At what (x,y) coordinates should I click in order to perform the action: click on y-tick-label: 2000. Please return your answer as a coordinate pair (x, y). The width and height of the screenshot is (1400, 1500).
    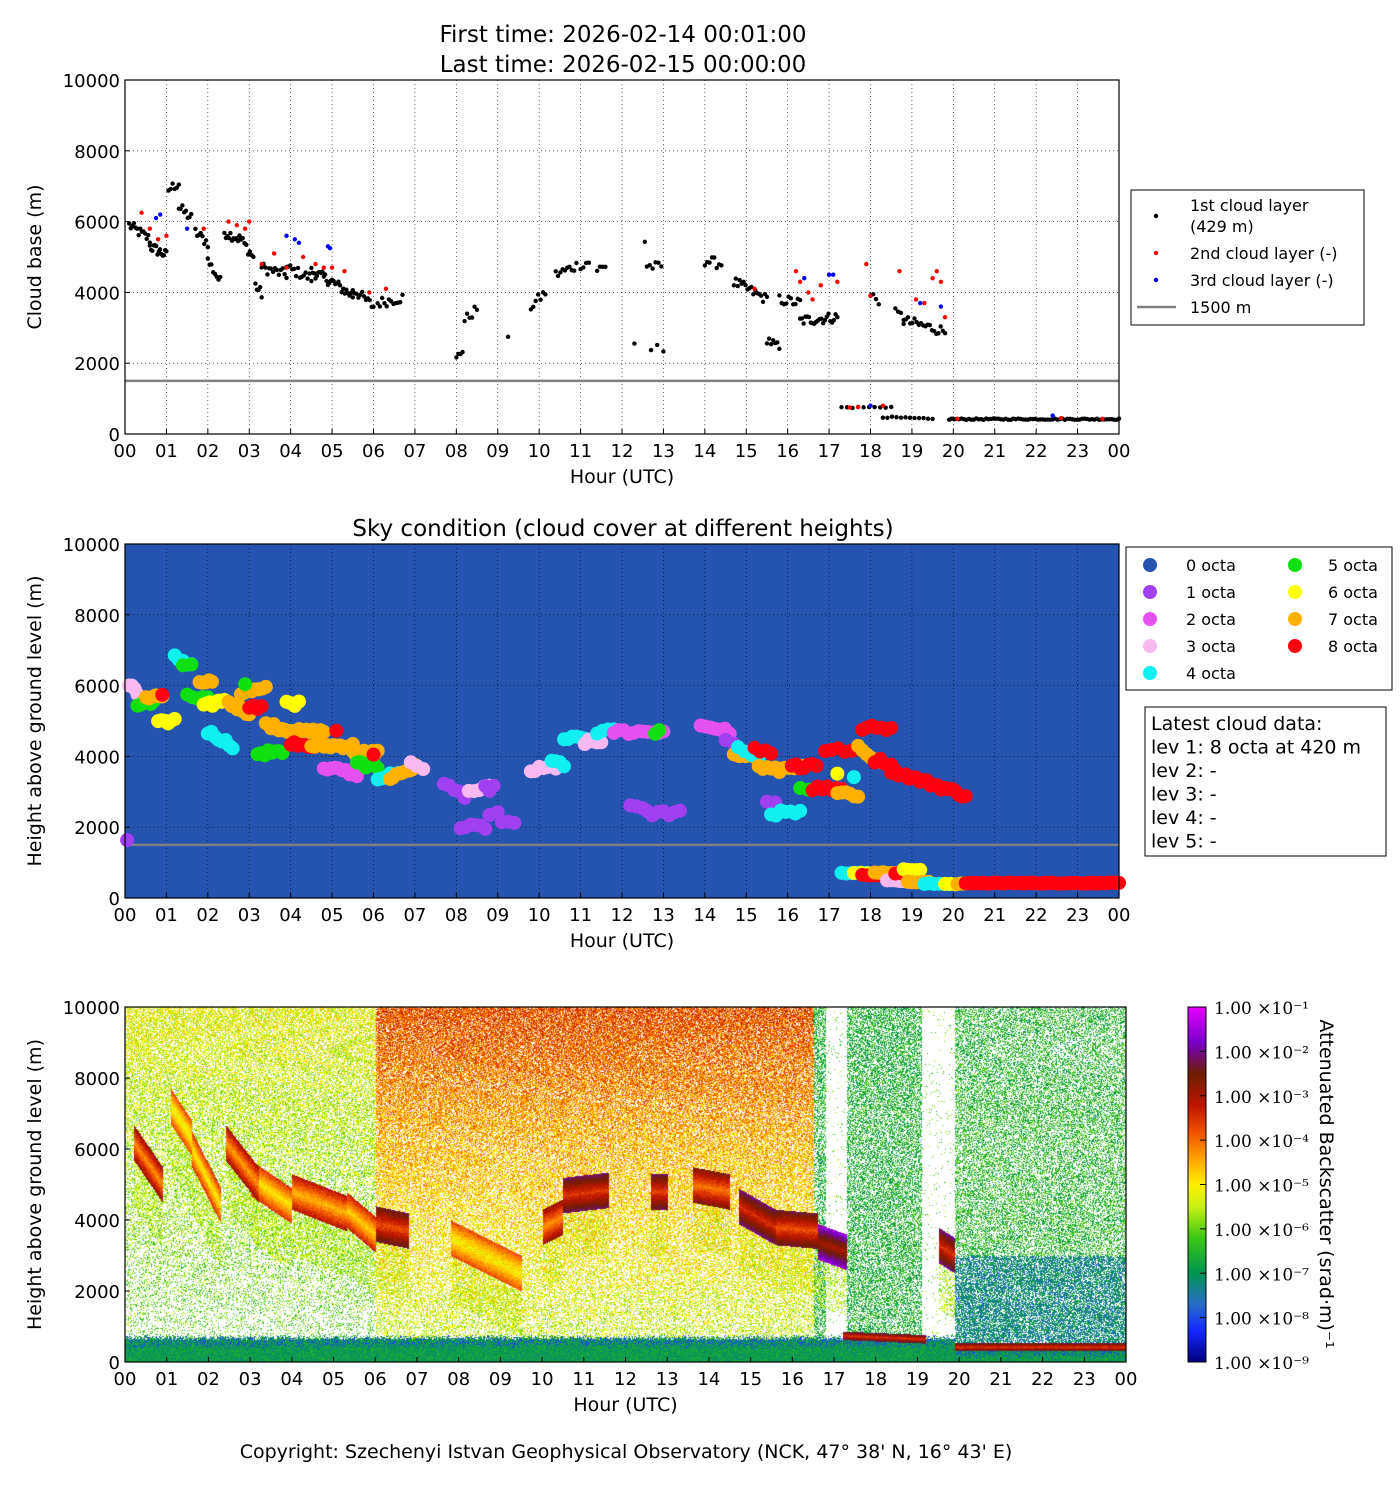
    Looking at the image, I should click on (97, 364).